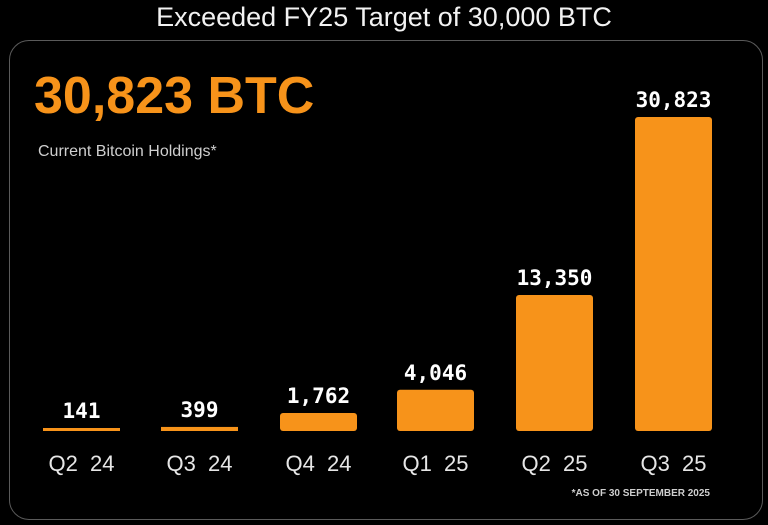 Image resolution: width=768 pixels, height=525 pixels. What do you see at coordinates (174, 96) in the screenshot?
I see `headline-holdings: 30,823 BTC` at bounding box center [174, 96].